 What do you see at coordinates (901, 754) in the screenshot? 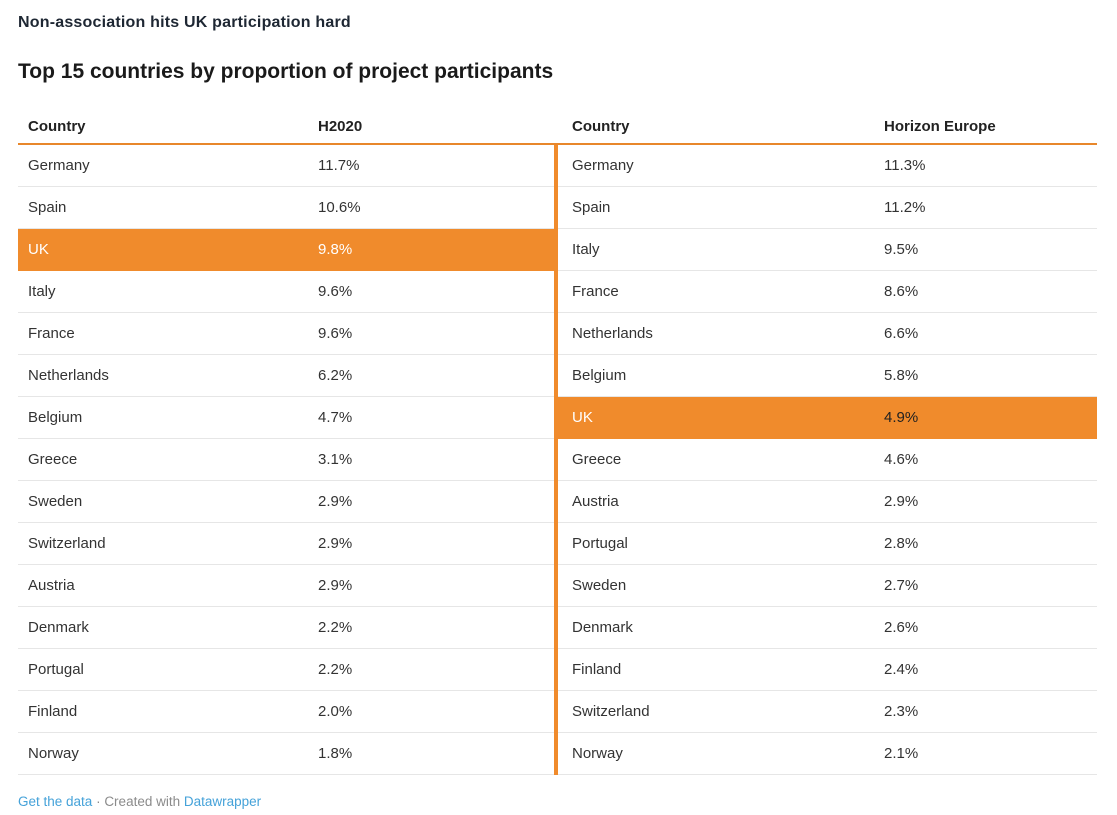
I see `value-cell: 2.1%` at bounding box center [901, 754].